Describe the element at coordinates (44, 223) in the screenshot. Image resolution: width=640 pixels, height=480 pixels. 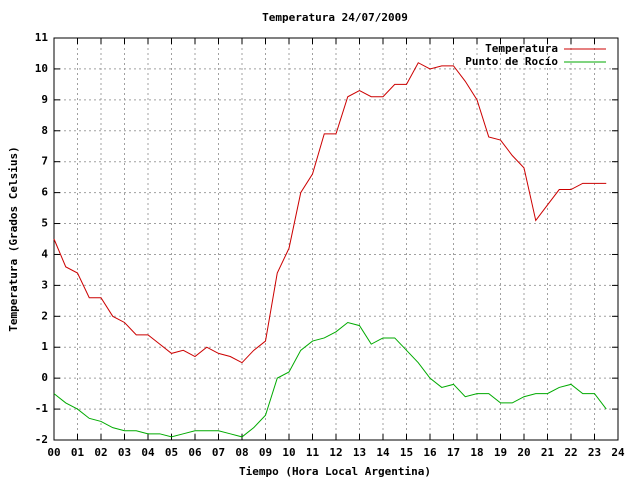
I see `y-tick-label: 5` at that location.